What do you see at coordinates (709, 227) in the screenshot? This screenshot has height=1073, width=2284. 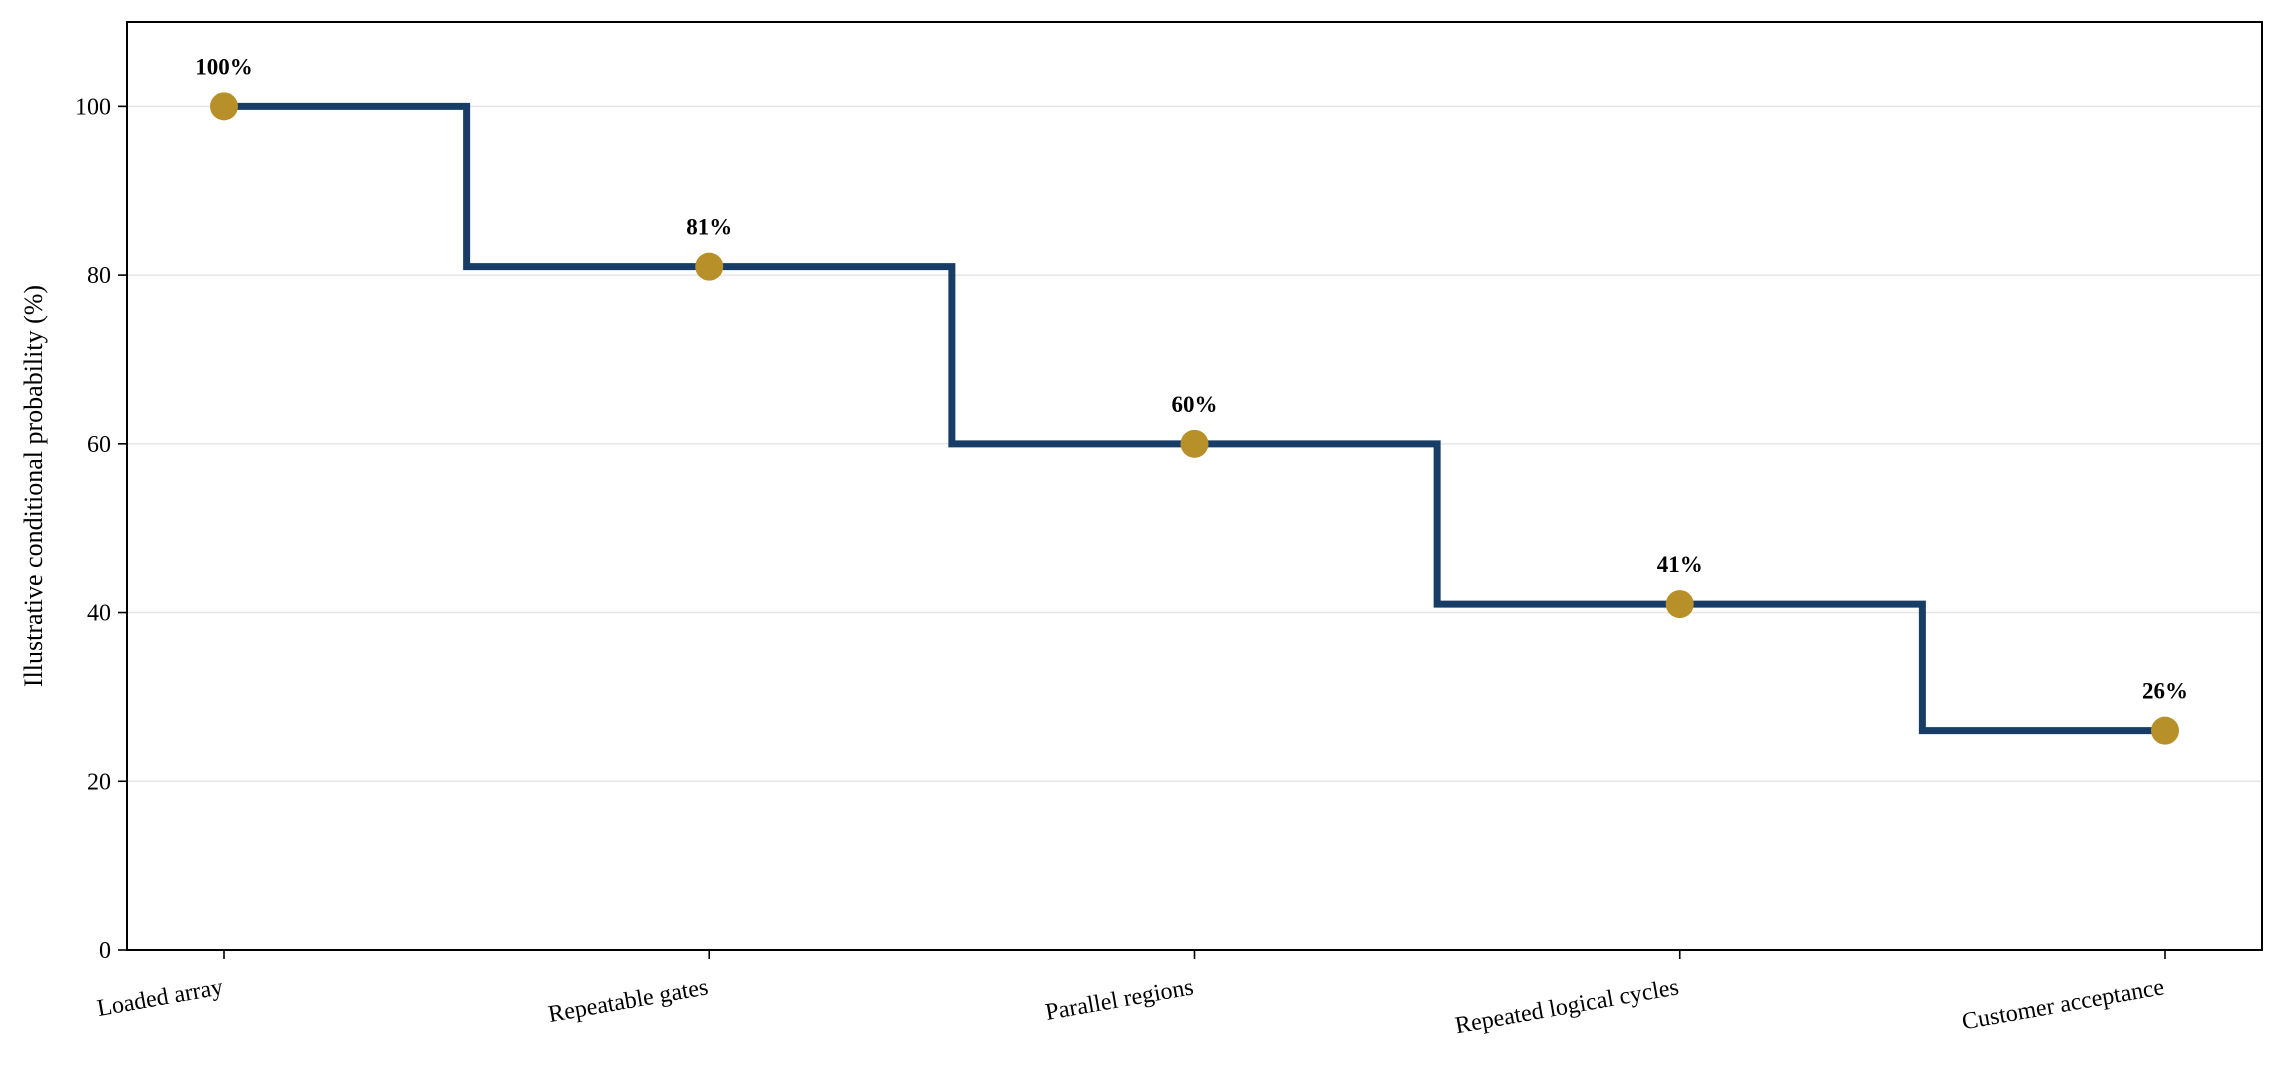 I see `data-label-1: 81%` at bounding box center [709, 227].